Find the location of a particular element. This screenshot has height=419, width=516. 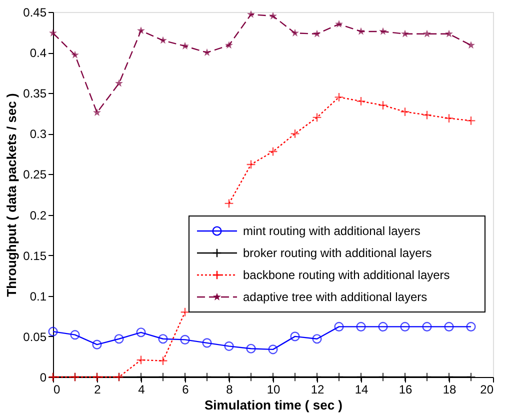

legend-label: adaptive tree with additional layers is located at coordinates (335, 297).